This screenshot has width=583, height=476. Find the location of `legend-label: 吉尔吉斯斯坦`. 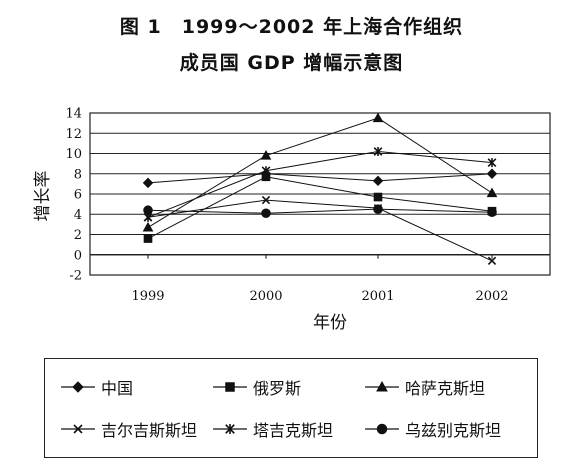

legend-label: 吉尔吉斯斯坦 is located at coordinates (149, 430).